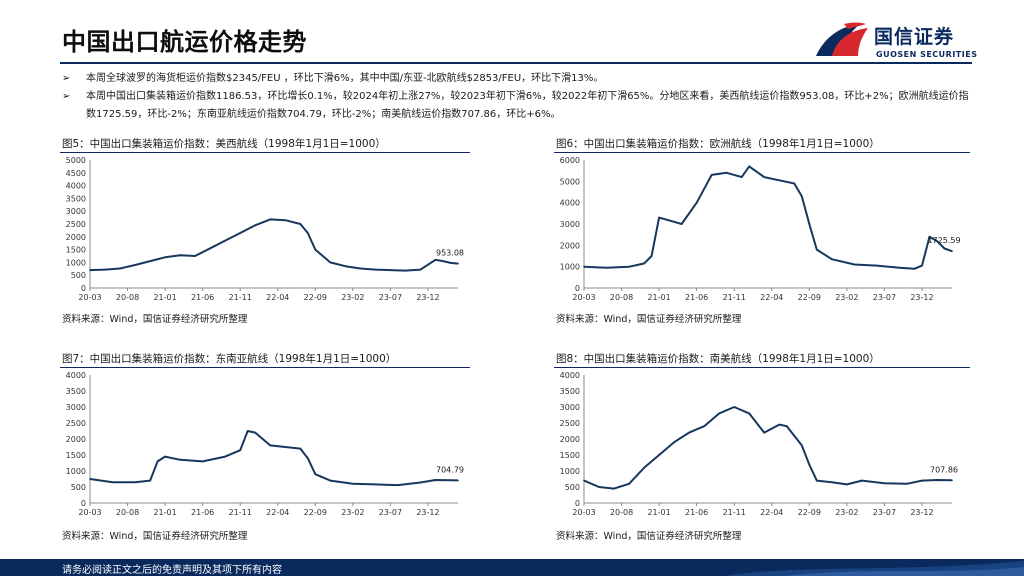  What do you see at coordinates (718, 144) in the screenshot?
I see `figure-title: 图6：中国出口集装箱运价指数：欧洲航线（1998年1月1日=1000）` at bounding box center [718, 144].